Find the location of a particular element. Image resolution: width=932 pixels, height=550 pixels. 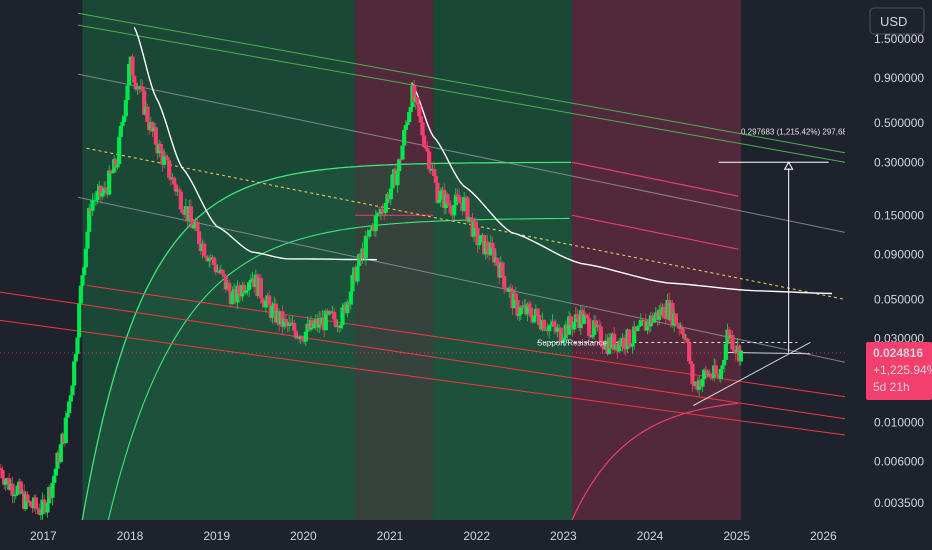

currency-button: USD is located at coordinates (897, 21).